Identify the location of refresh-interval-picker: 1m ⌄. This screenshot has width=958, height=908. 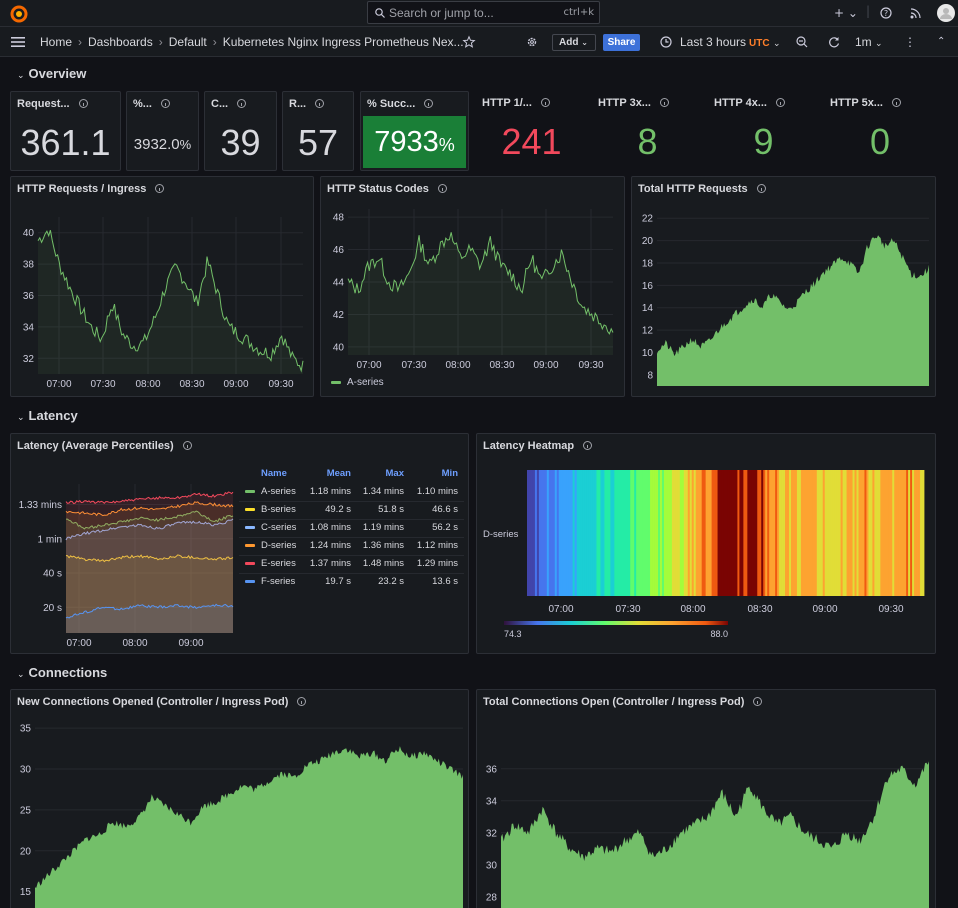
(869, 42).